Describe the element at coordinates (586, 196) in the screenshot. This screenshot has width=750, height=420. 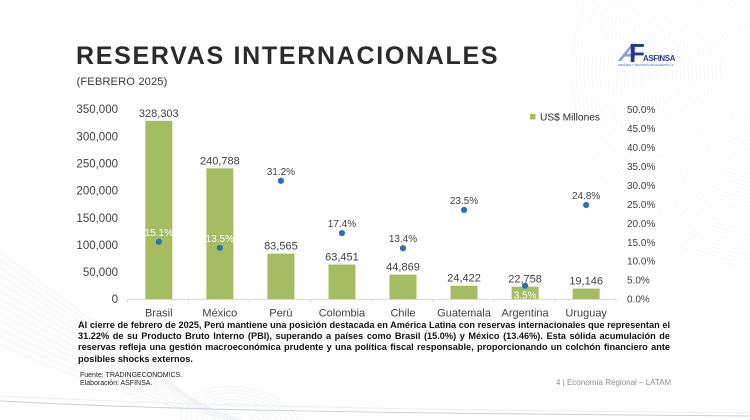
I see `svg-text: 24.8%` at that location.